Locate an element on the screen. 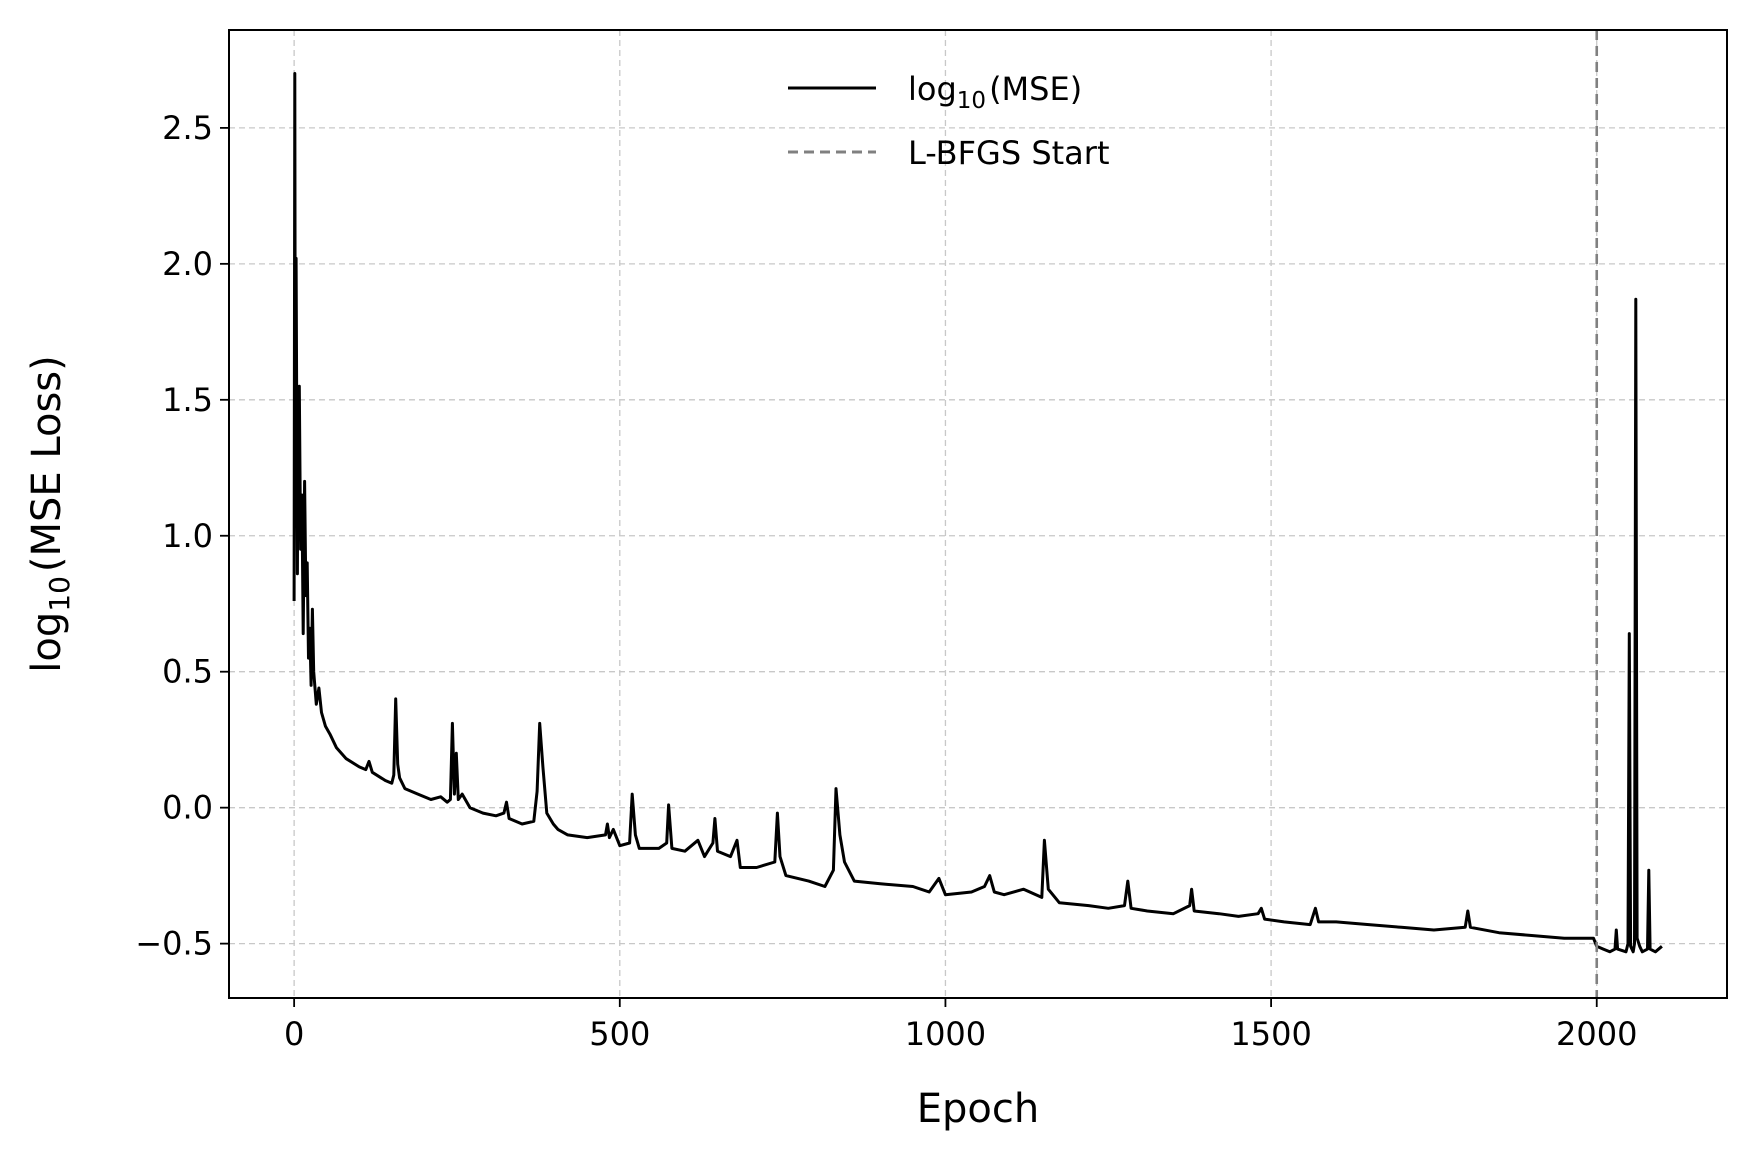  x-axis-title: Epoch is located at coordinates (978, 1109).